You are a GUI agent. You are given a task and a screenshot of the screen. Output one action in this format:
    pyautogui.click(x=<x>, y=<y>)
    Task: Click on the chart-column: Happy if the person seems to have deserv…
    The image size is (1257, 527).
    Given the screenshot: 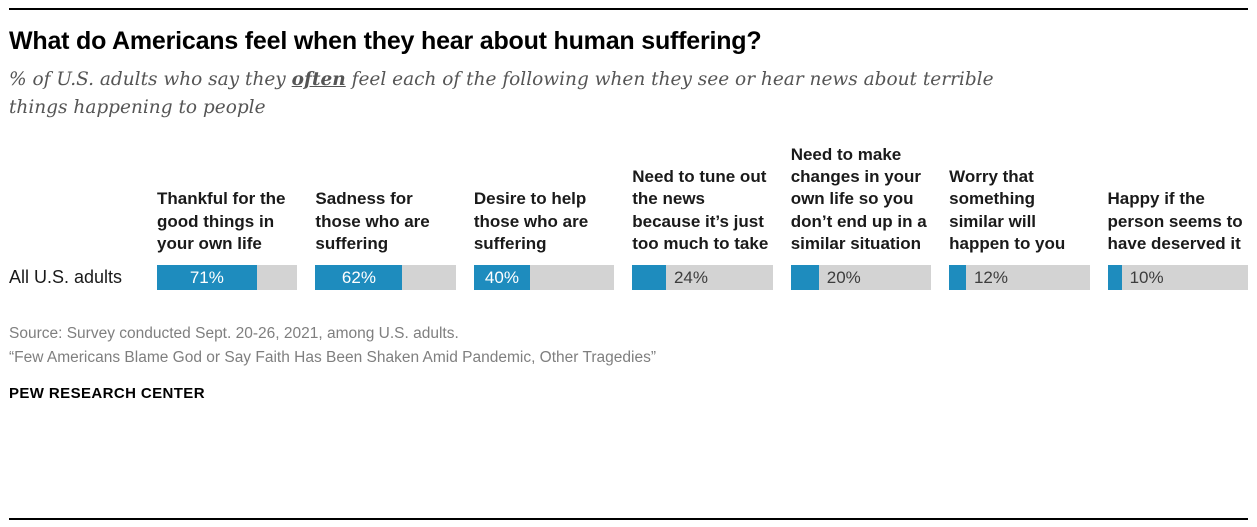 What is the action you would take?
    pyautogui.click(x=1177, y=239)
    